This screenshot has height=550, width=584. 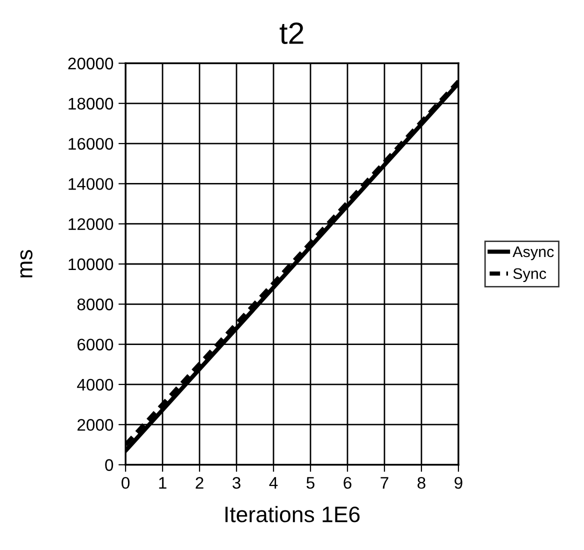 I want to click on y-tick-label: 2000, so click(x=96, y=425).